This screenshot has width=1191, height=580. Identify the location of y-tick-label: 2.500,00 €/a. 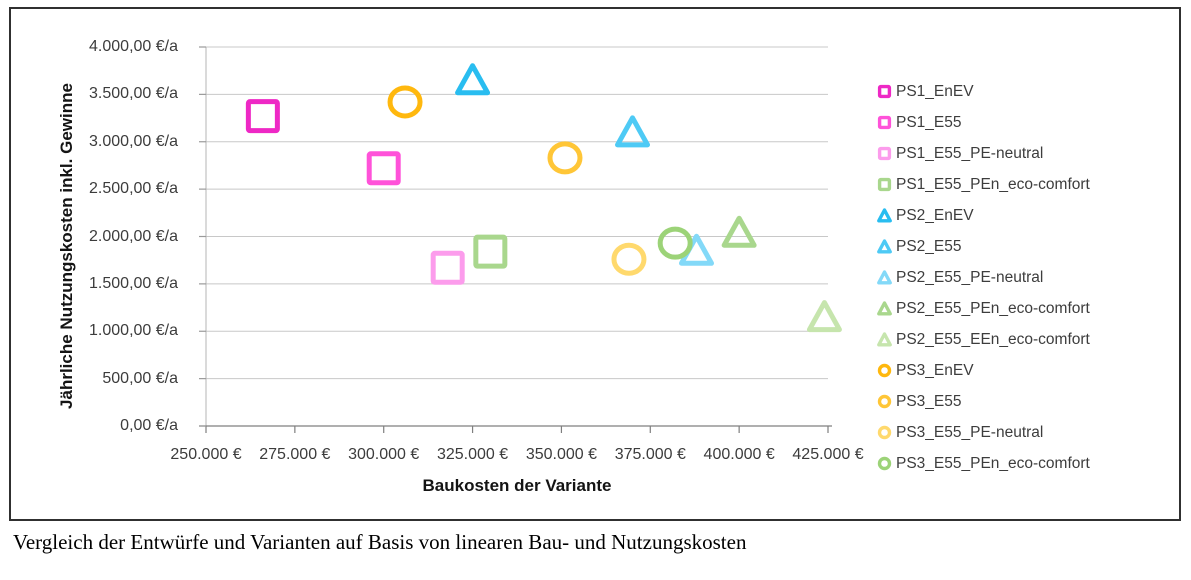
(133, 189).